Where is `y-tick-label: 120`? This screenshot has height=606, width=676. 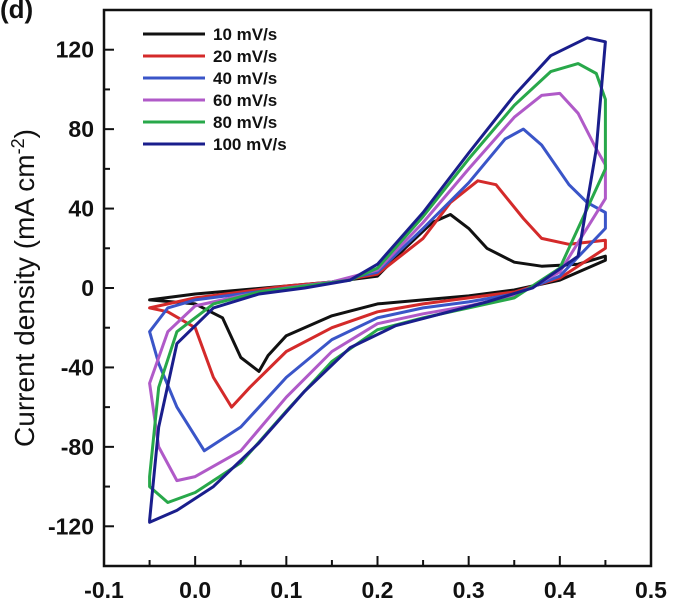 y-tick-label: 120 is located at coordinates (75, 50).